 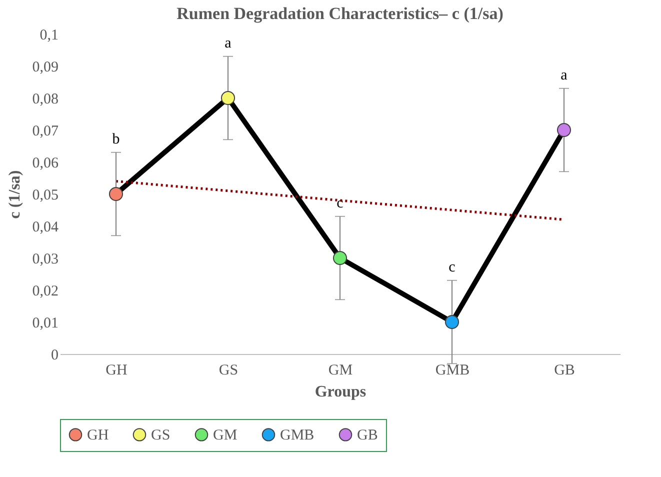 What do you see at coordinates (45, 292) in the screenshot?
I see `y-tick-label: 0,02` at bounding box center [45, 292].